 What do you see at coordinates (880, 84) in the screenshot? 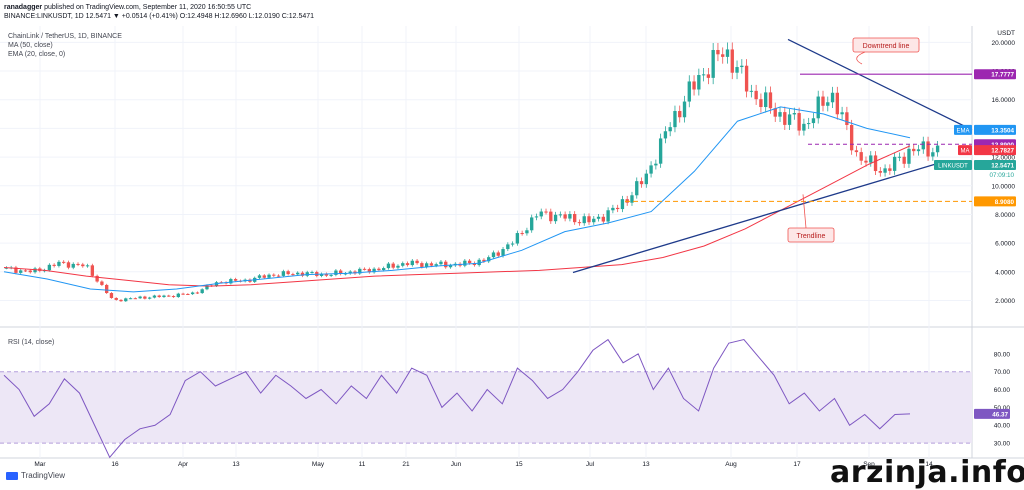
I see `downtrend-line` at bounding box center [880, 84].